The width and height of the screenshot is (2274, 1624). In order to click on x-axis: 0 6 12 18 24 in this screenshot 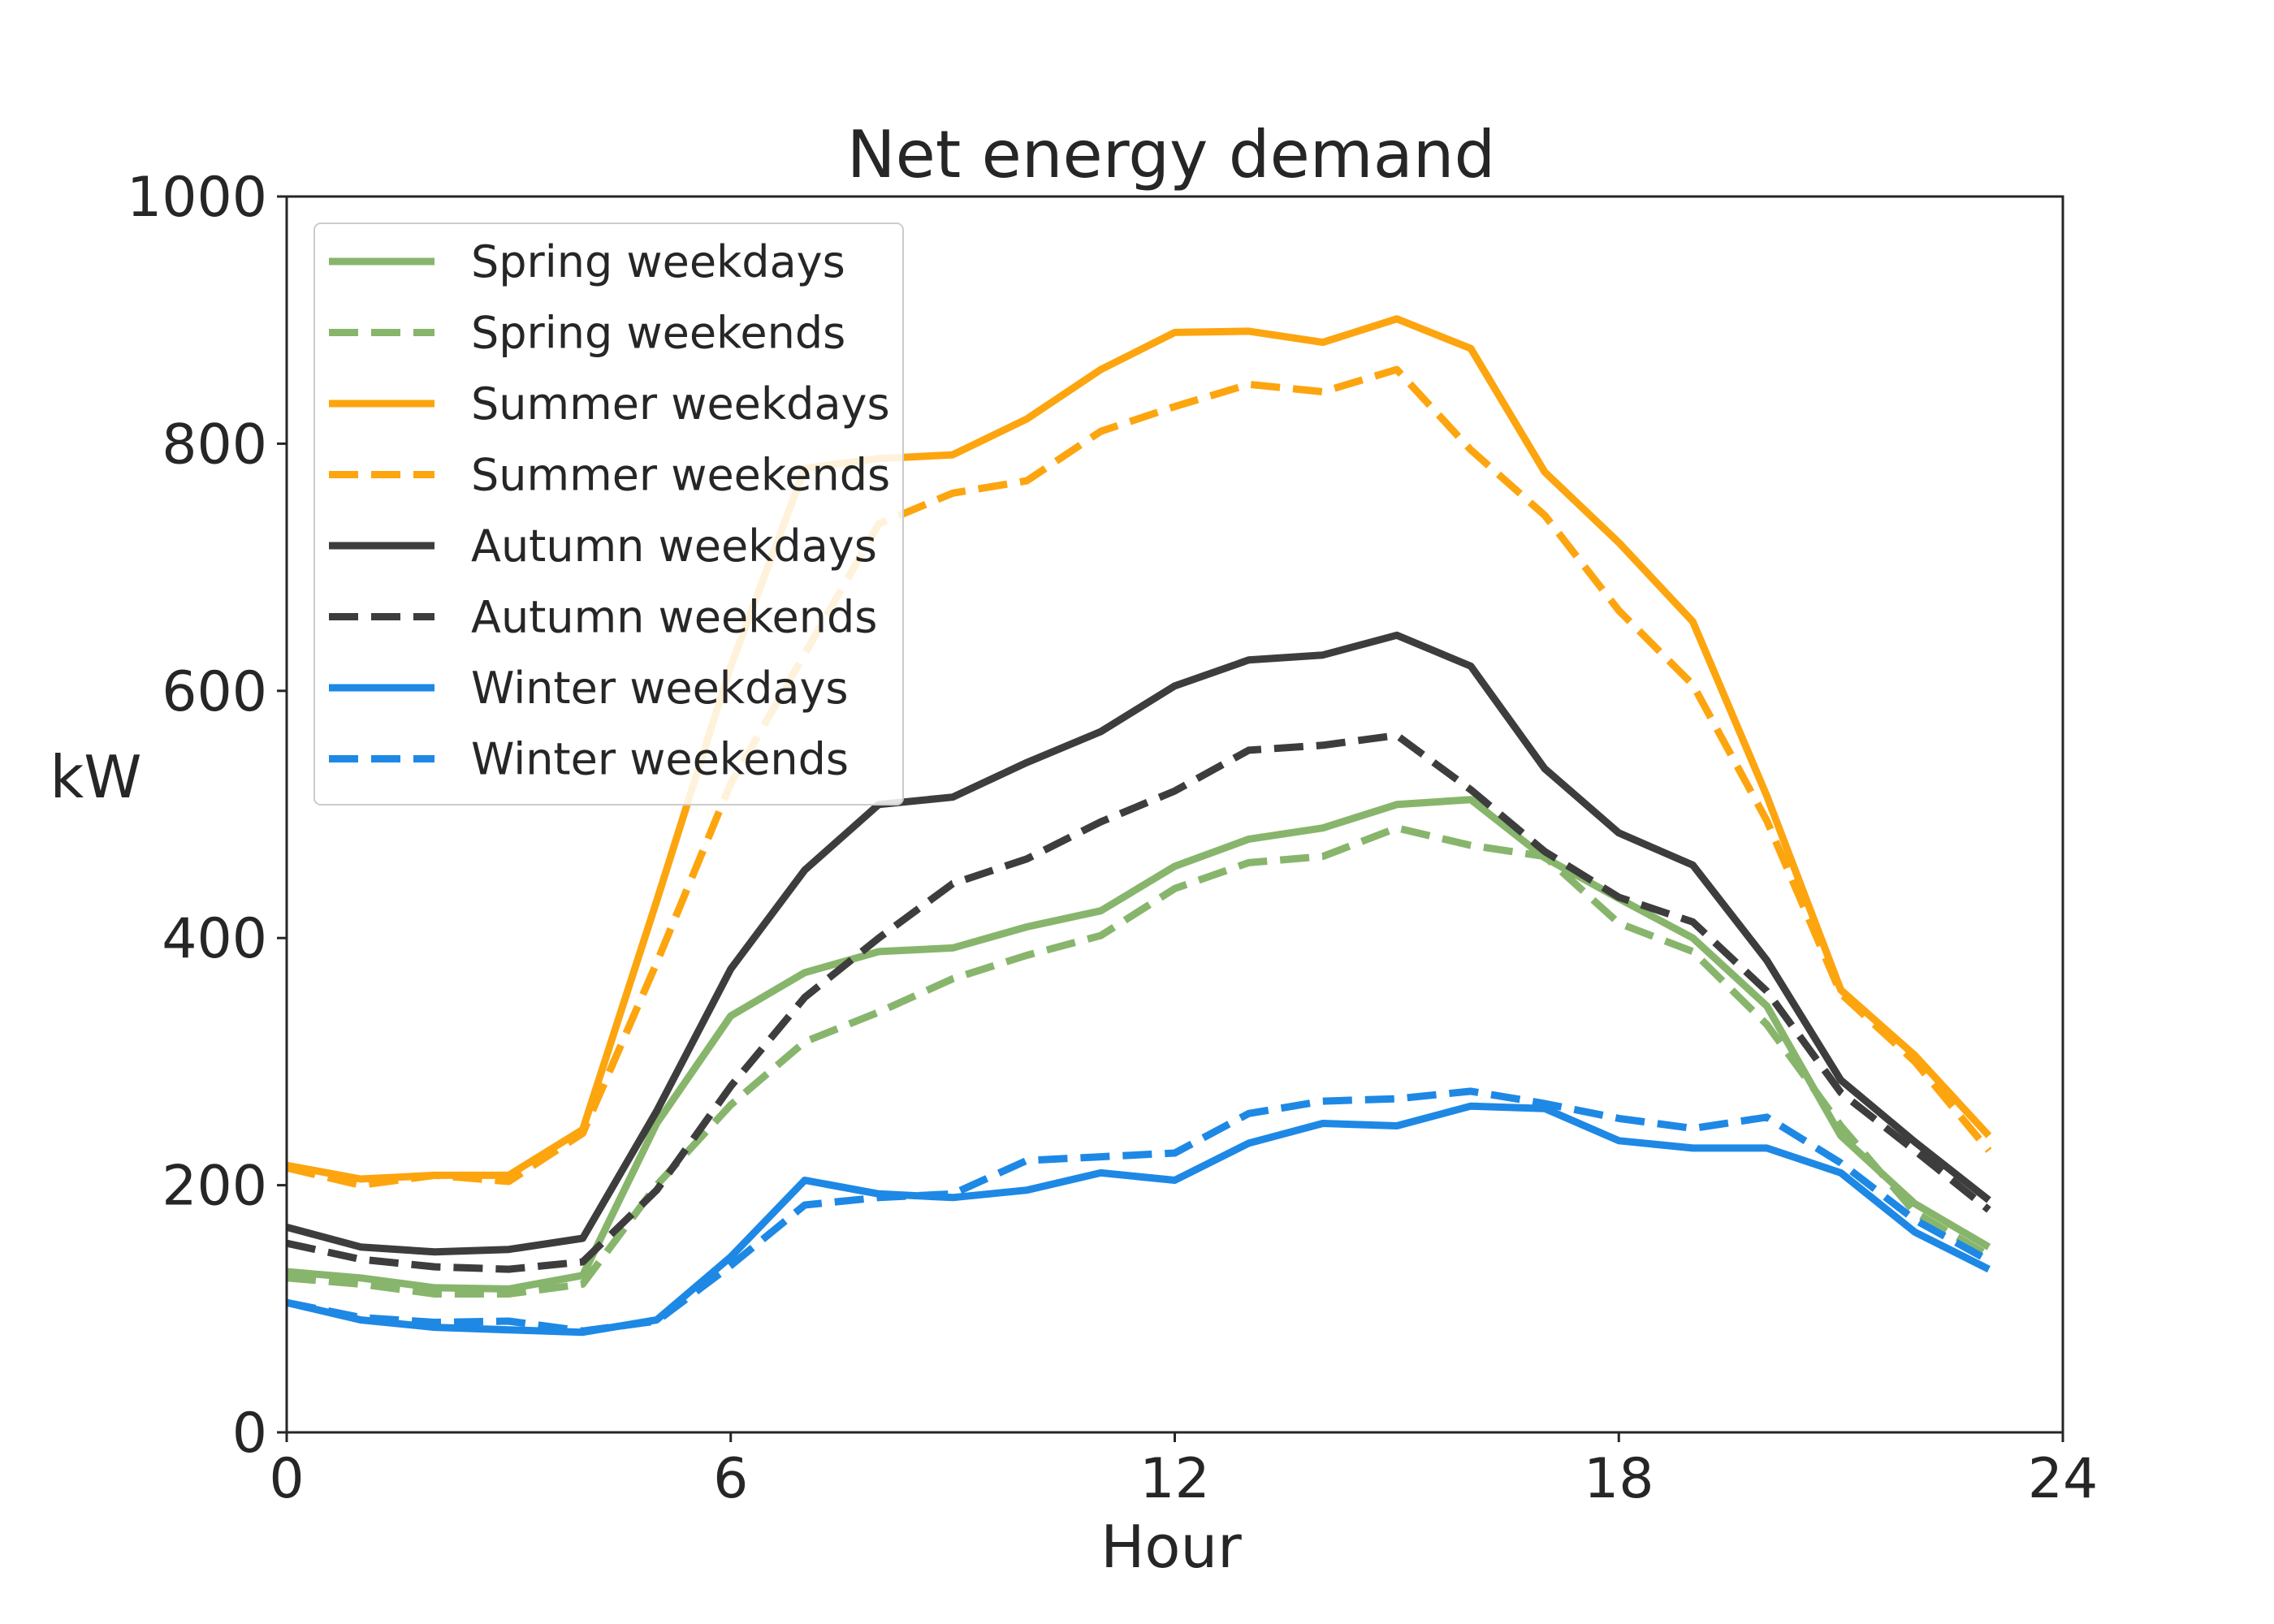, I will do `click(1183, 1471)`.